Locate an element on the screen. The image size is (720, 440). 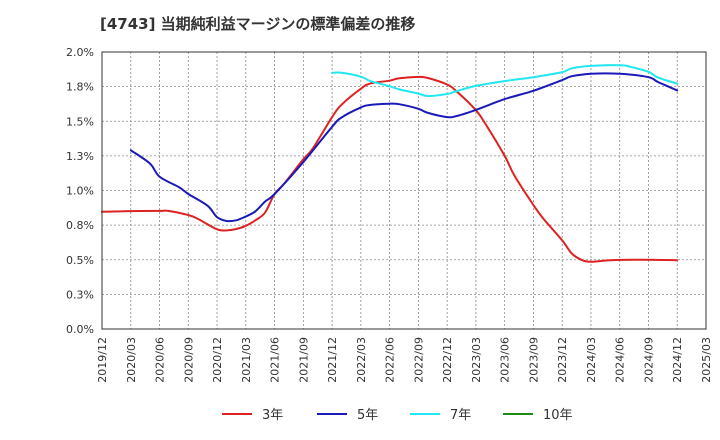
y-tick-label: 0.0% is located at coordinates (80, 329).